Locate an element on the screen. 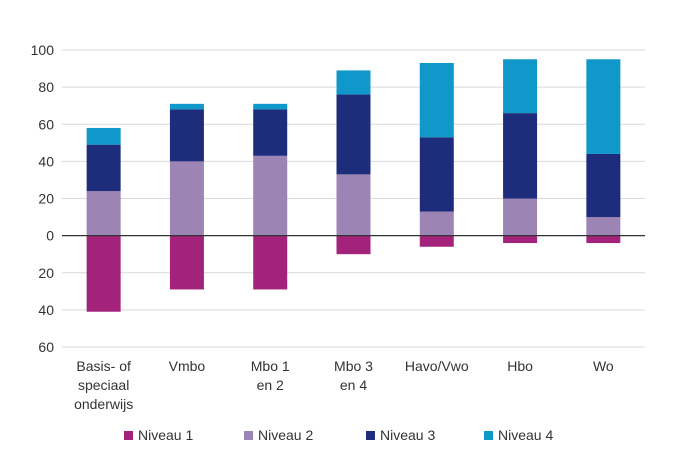  x-tick-label: onderwijs is located at coordinates (103, 404).